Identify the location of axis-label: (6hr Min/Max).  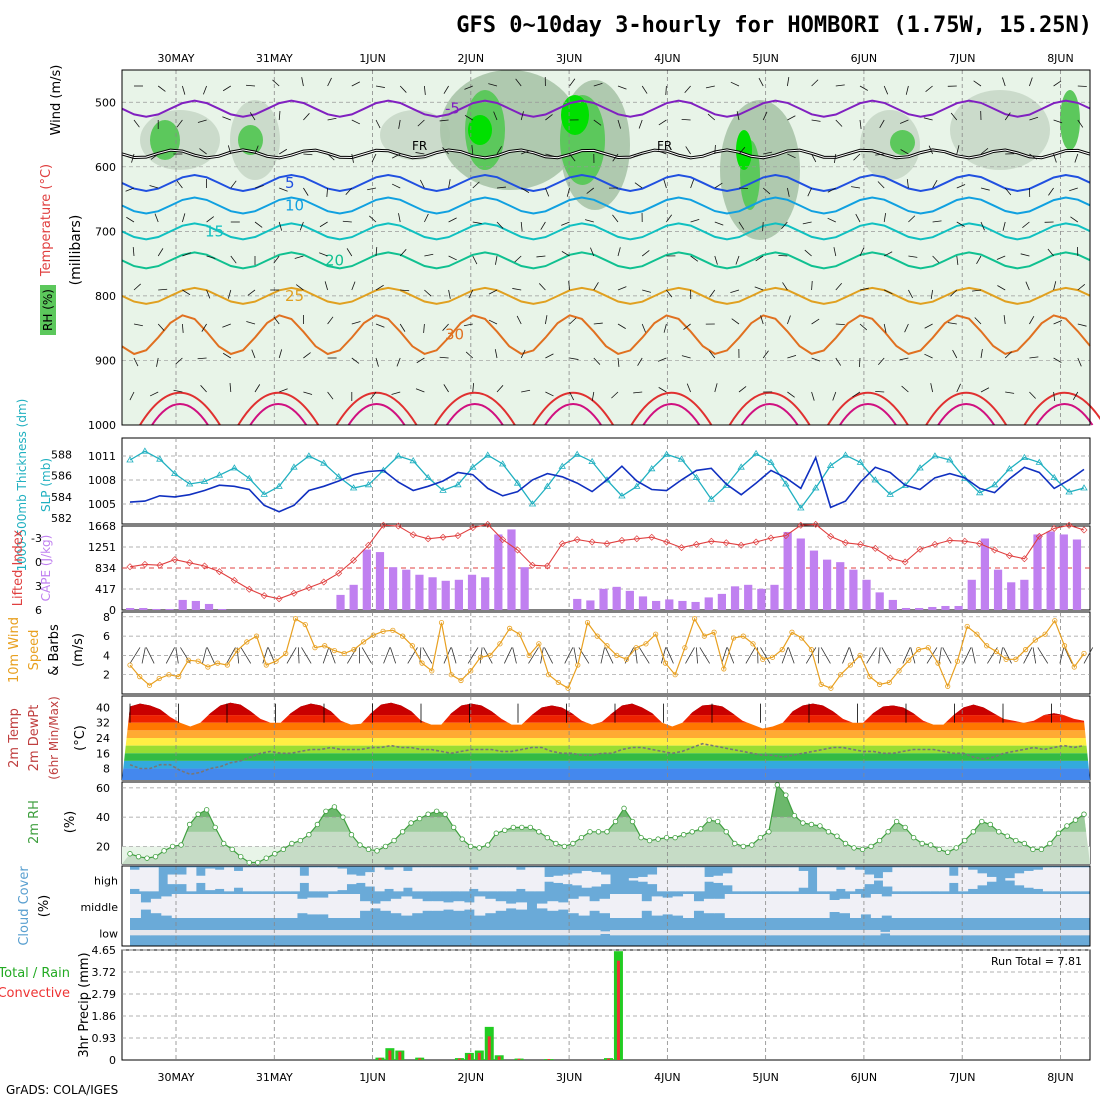
(54, 738).